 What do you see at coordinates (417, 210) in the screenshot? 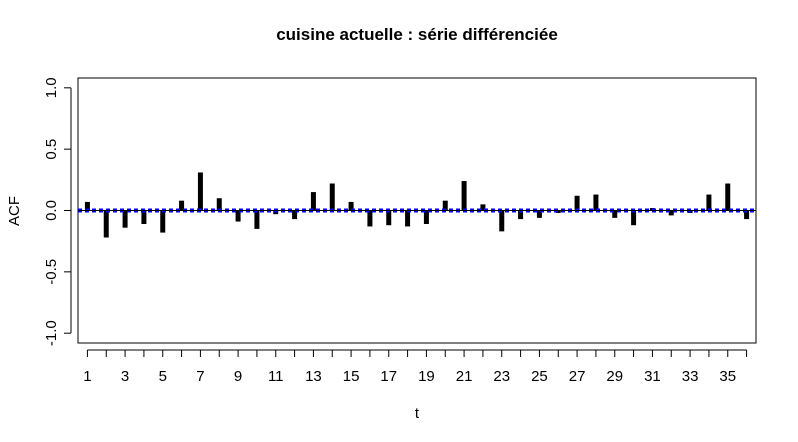
I see `reference-lines` at bounding box center [417, 210].